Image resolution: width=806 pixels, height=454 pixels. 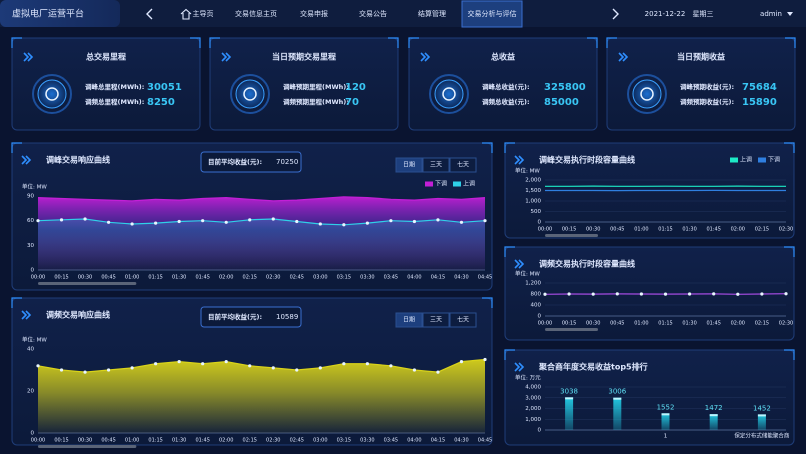 What do you see at coordinates (314, 13) in the screenshot?
I see `nav-item: 交易申报` at bounding box center [314, 13].